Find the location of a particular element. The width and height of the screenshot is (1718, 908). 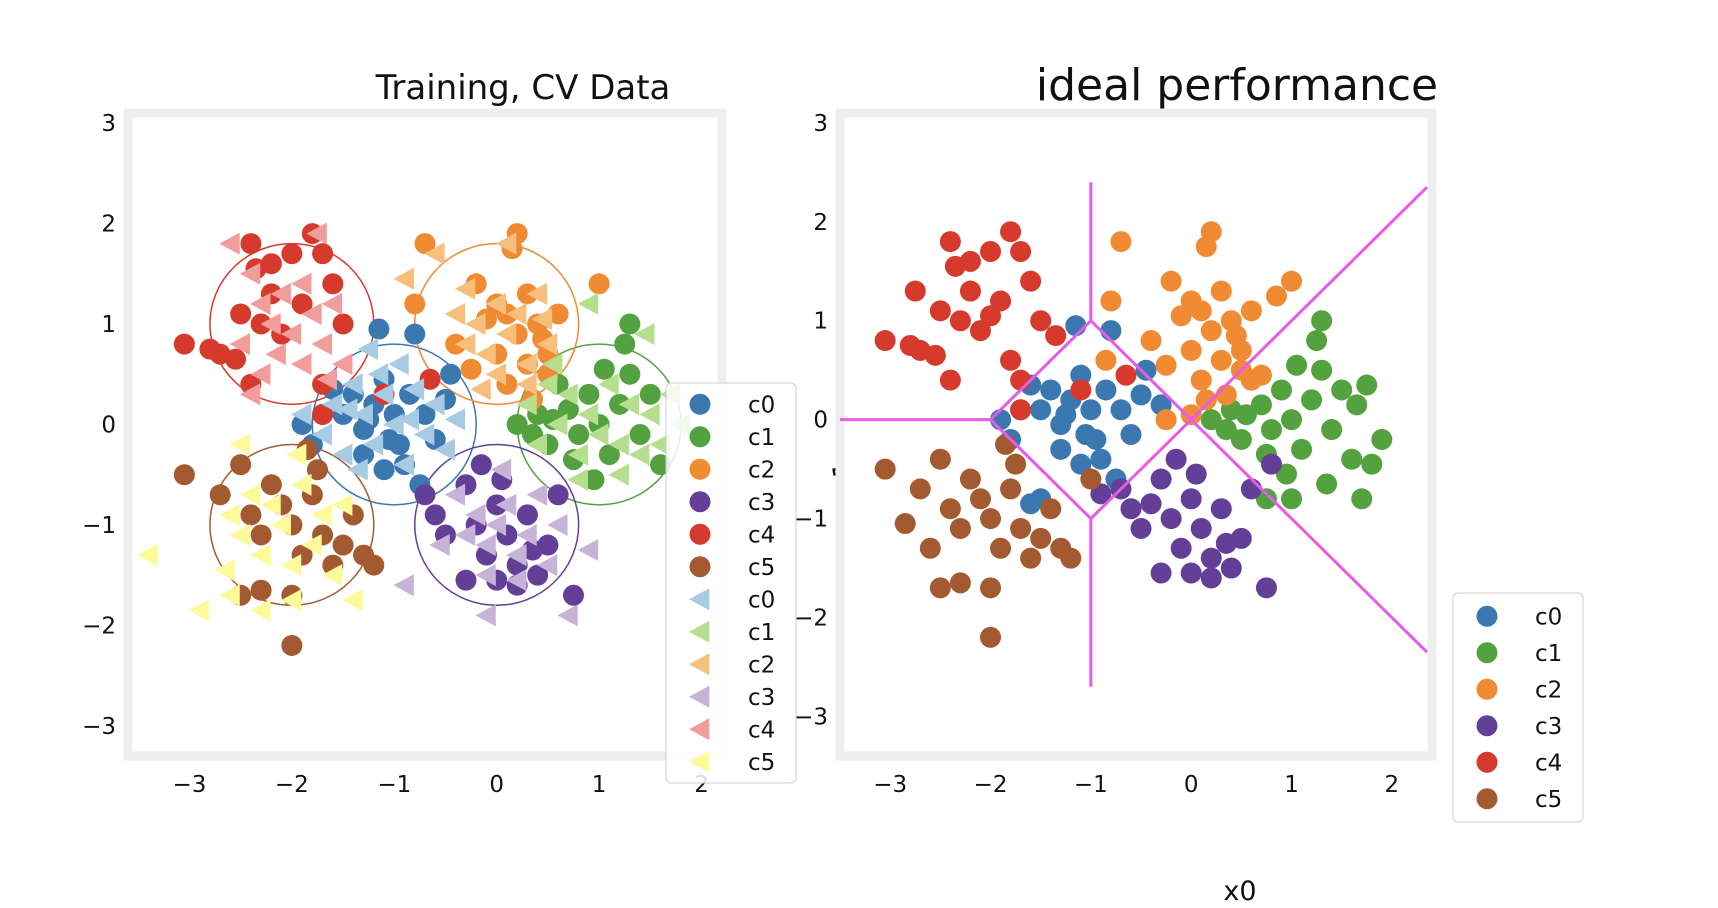

decision-boundary is located at coordinates (1309, 536).